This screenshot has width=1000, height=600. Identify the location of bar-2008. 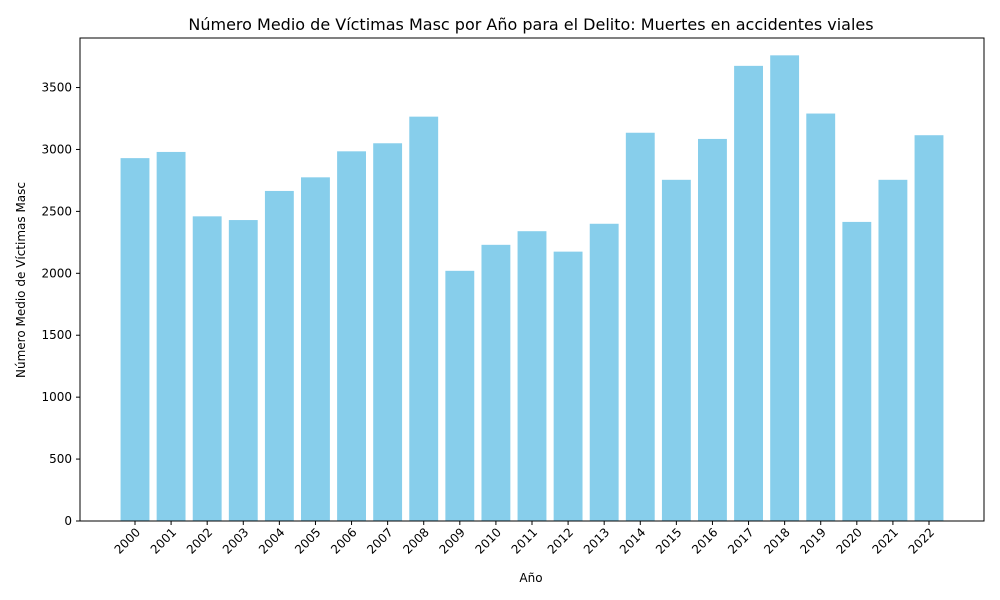
(424, 319).